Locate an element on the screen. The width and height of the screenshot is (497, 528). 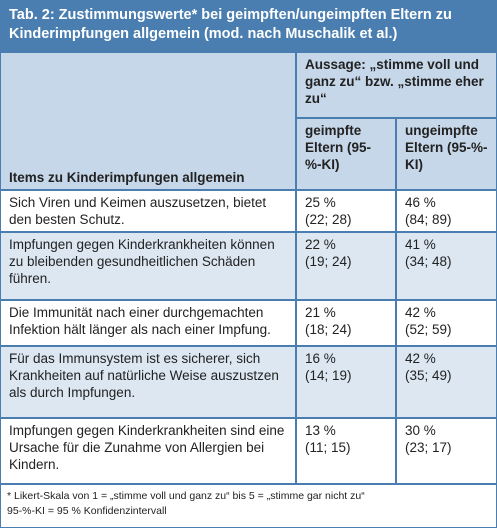
percent: 25 % is located at coordinates (320, 202).